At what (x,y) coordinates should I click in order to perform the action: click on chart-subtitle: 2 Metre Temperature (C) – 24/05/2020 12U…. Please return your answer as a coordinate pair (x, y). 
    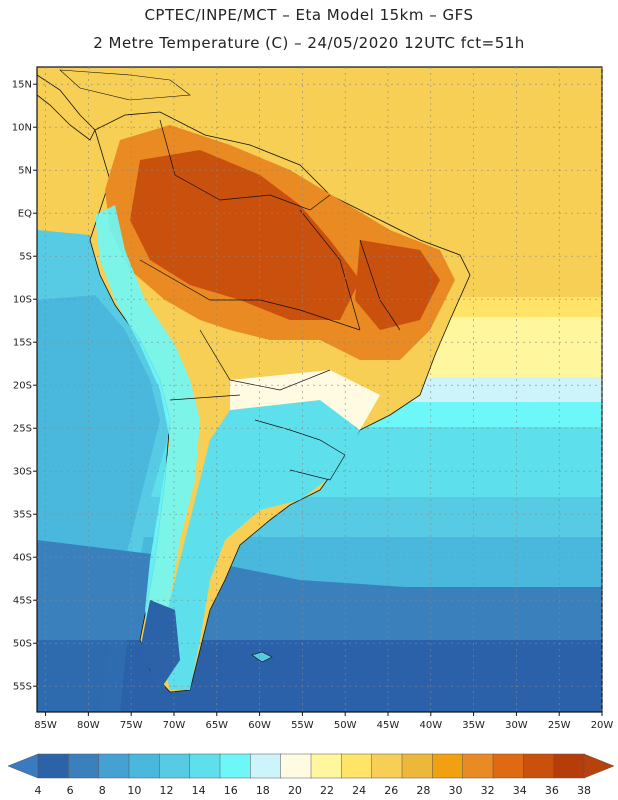
    Looking at the image, I should click on (309, 43).